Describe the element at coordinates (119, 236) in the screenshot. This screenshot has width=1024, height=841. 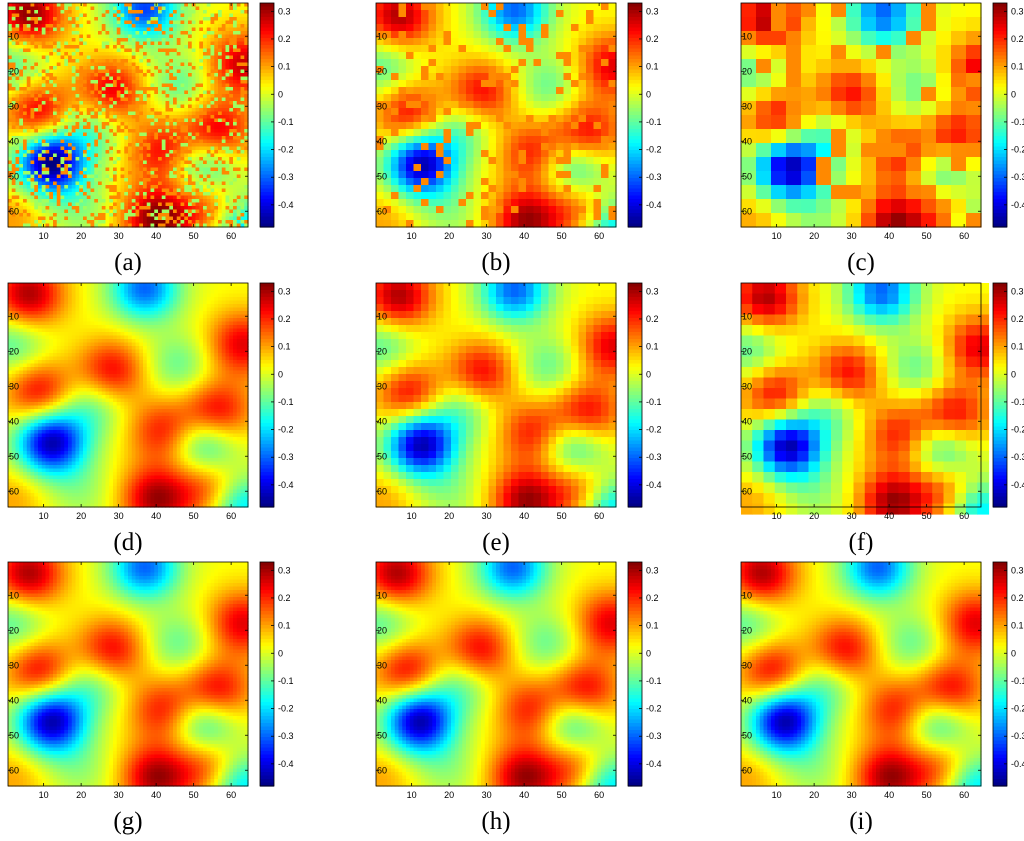
I see `x-tick-label: 30` at that location.